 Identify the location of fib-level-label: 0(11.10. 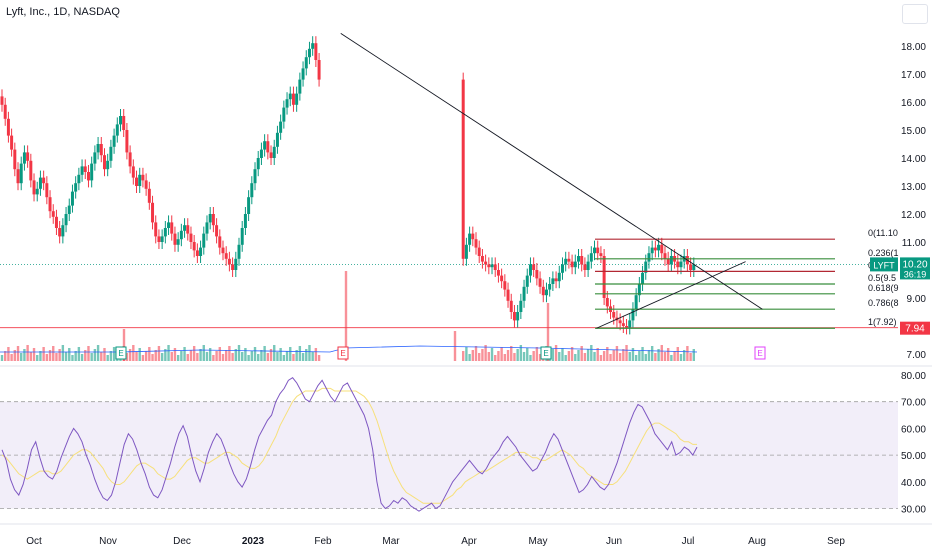
(883, 233).